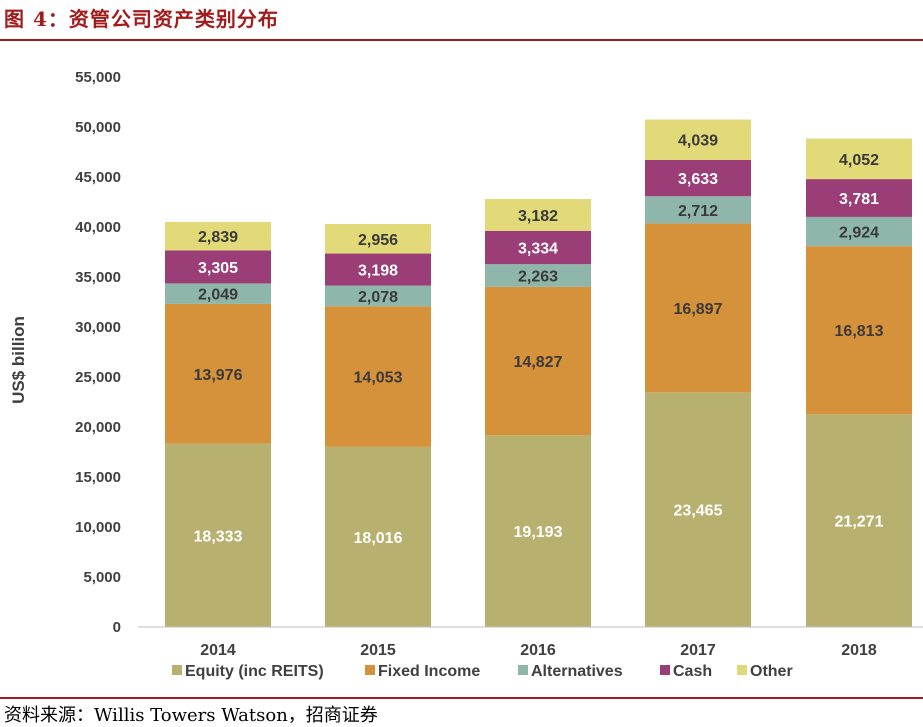 The height and width of the screenshot is (727, 923). Describe the element at coordinates (771, 671) in the screenshot. I see `legend-item-label: Other` at that location.